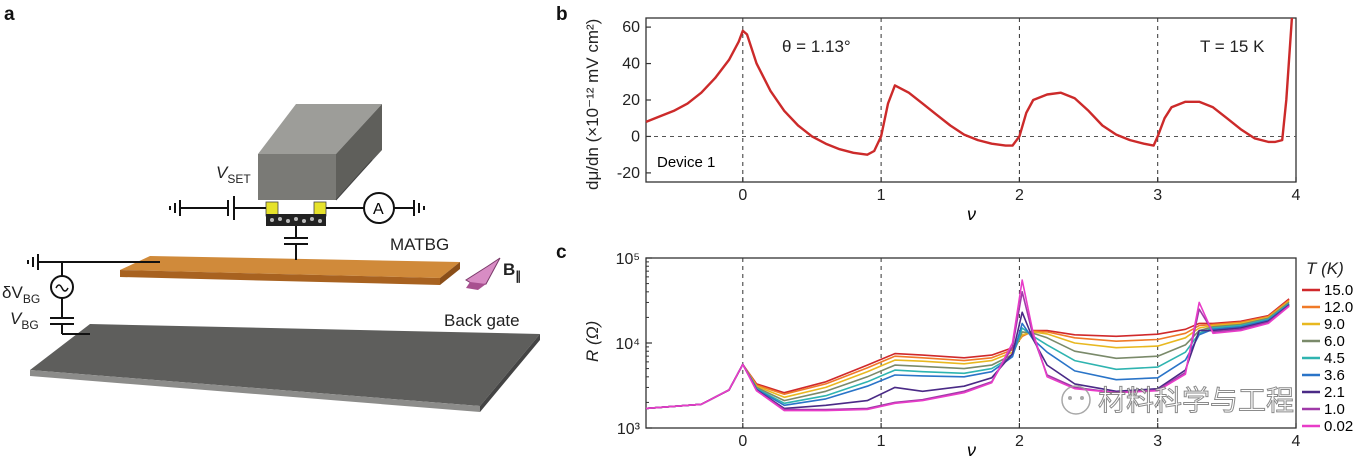 This screenshot has height=465, width=1370. I want to click on set-contacts, so click(296, 213).